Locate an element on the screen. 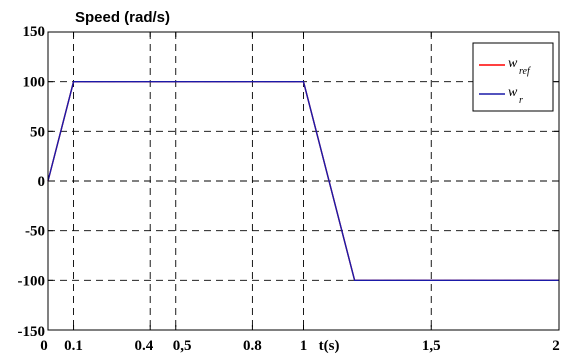 The image size is (573, 360). x-tick-label: 0,5 is located at coordinates (182, 346).